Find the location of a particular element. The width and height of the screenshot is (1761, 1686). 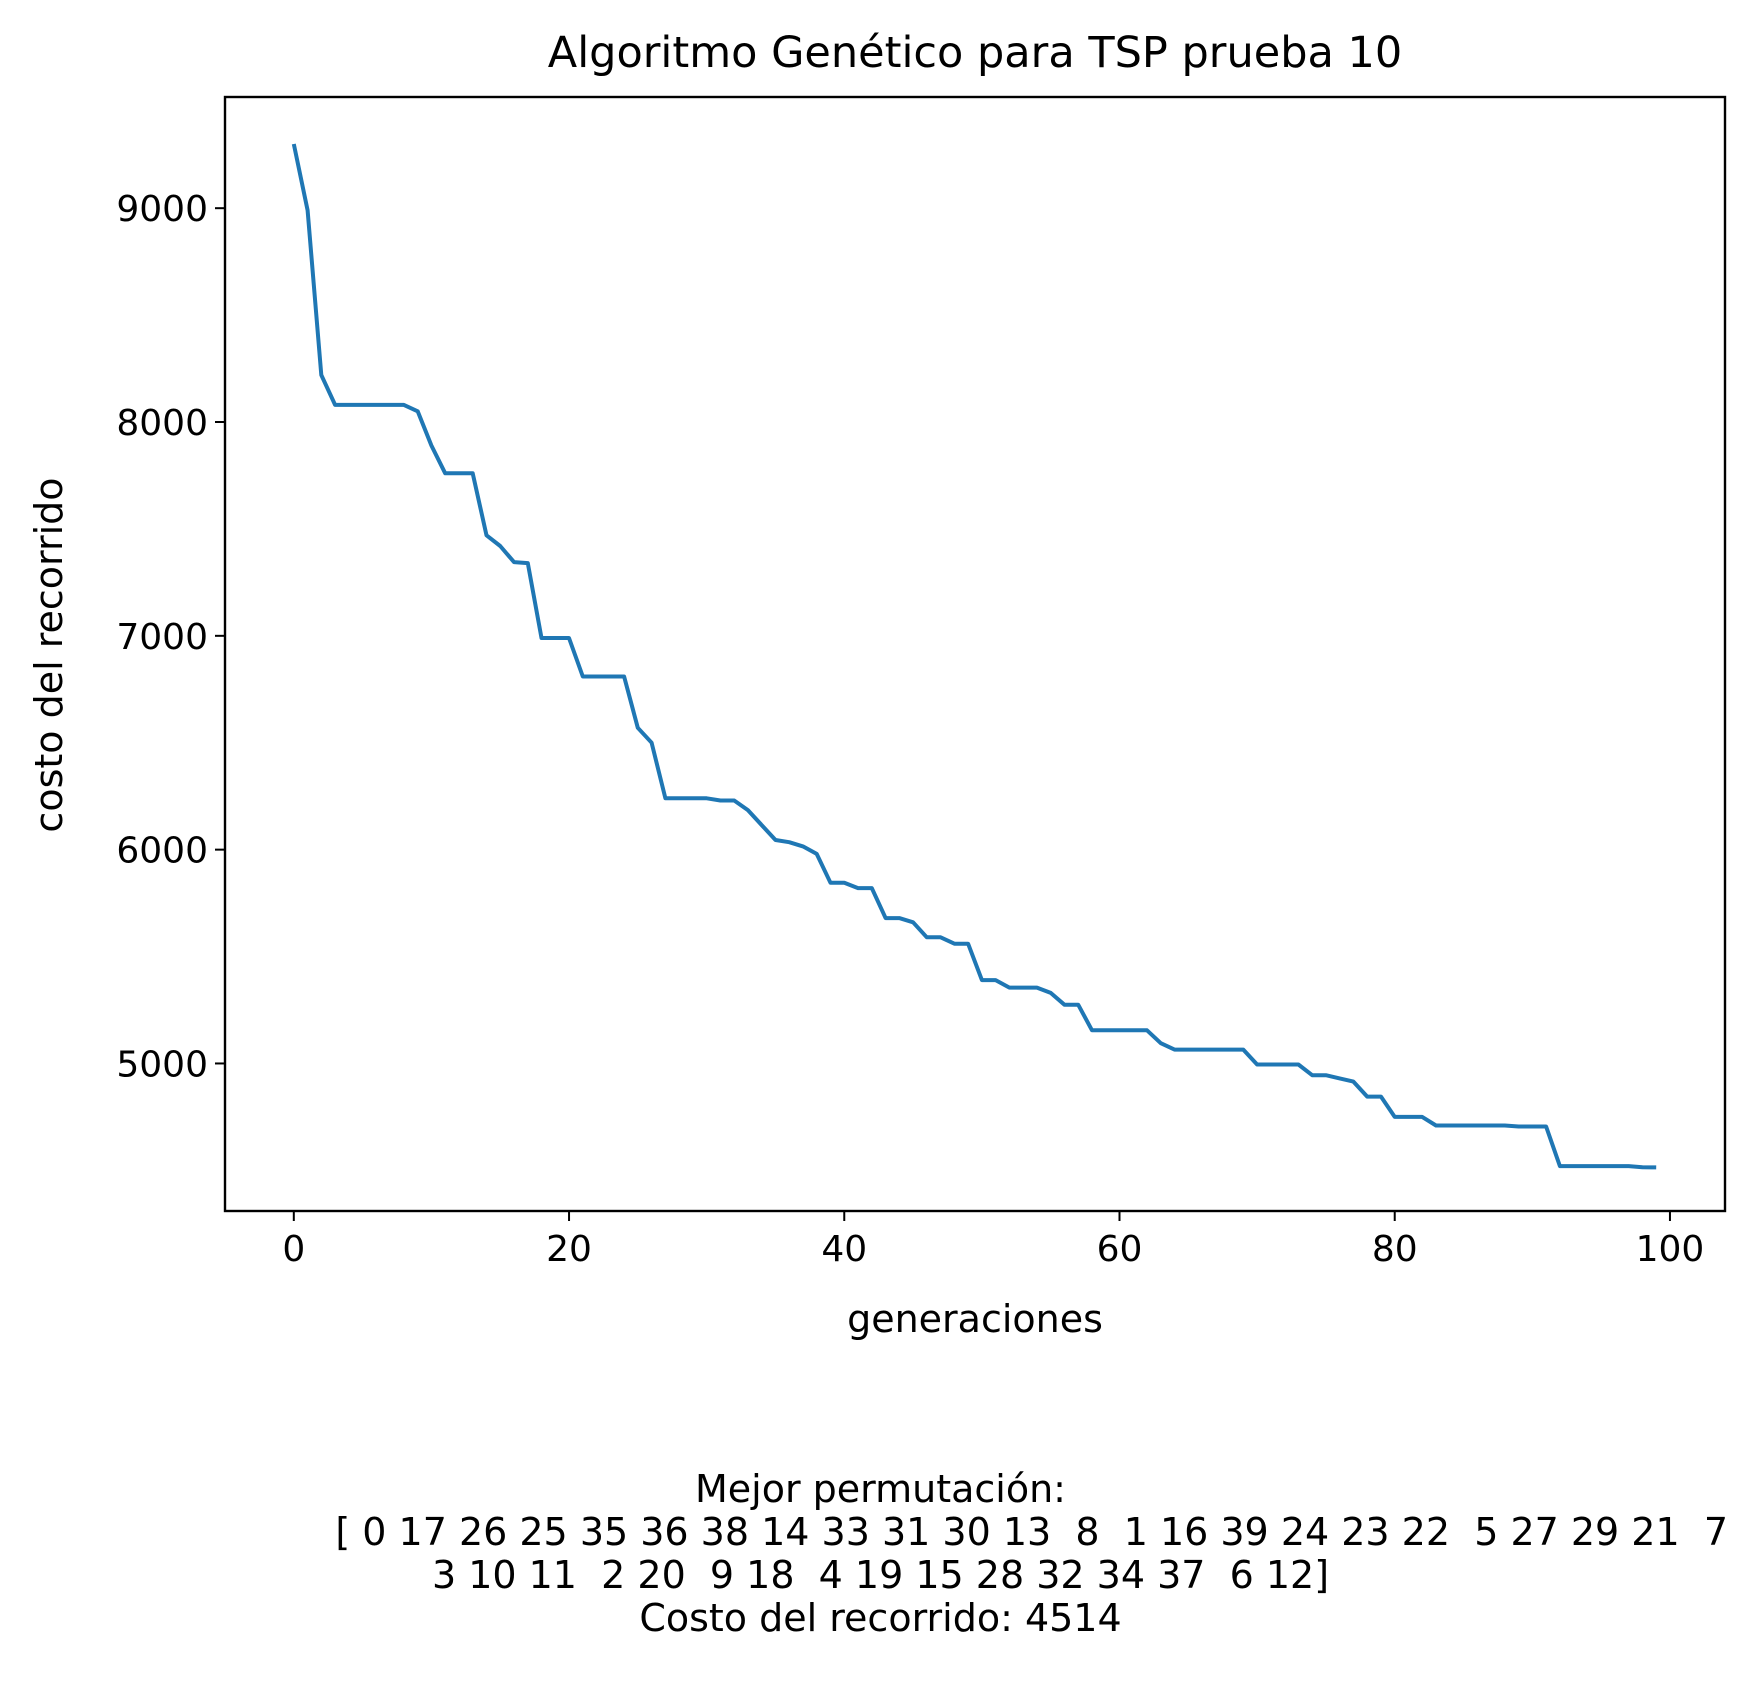

y-tick-label: 9000 is located at coordinates (162, 209).